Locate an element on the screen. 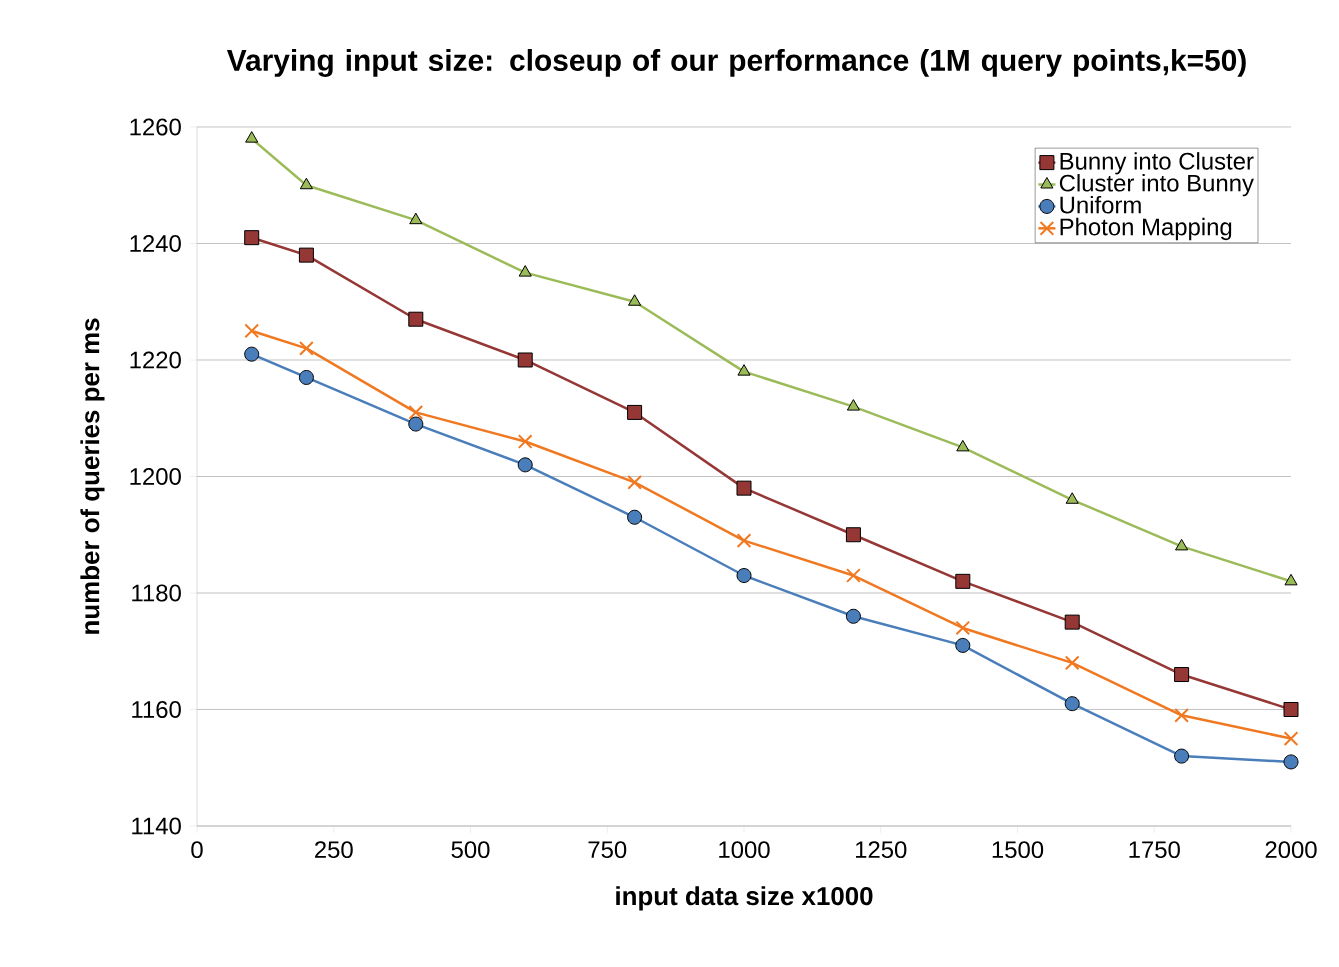 The width and height of the screenshot is (1339, 967). x-tick-label: 2000 is located at coordinates (1291, 850).